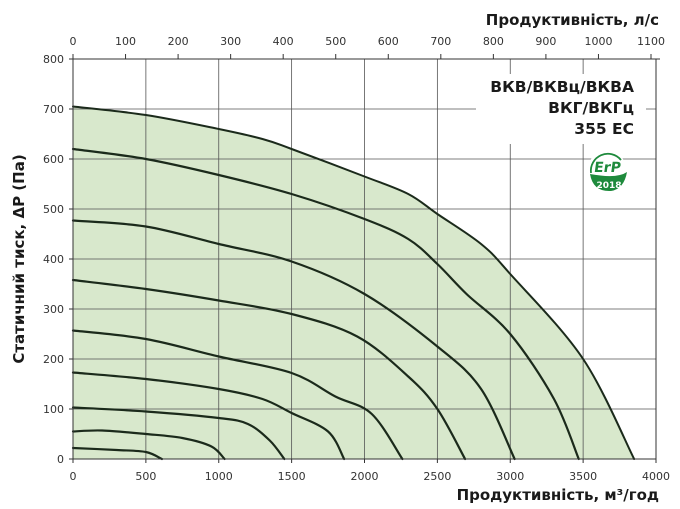  Describe the element at coordinates (53, 159) in the screenshot. I see `y-tick-label: 600` at that location.